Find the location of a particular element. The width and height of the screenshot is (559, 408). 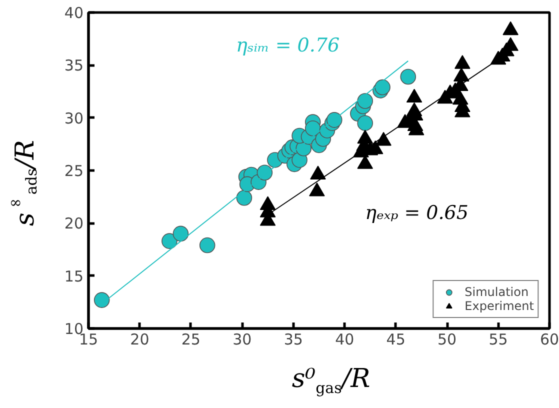

y-tick-label: 40 is located at coordinates (74, 13).